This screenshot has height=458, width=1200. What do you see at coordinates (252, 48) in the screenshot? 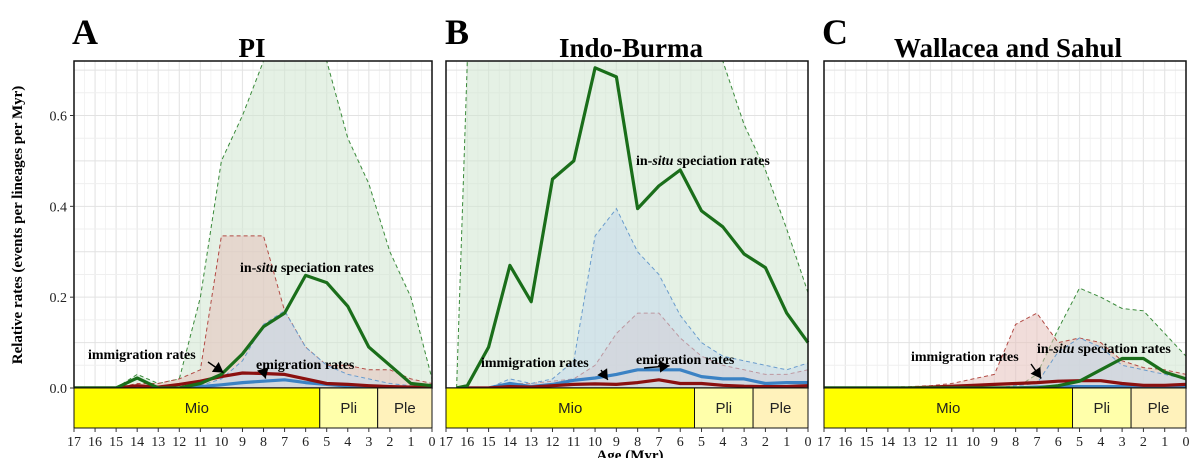
I see `panel-title: PI` at bounding box center [252, 48].